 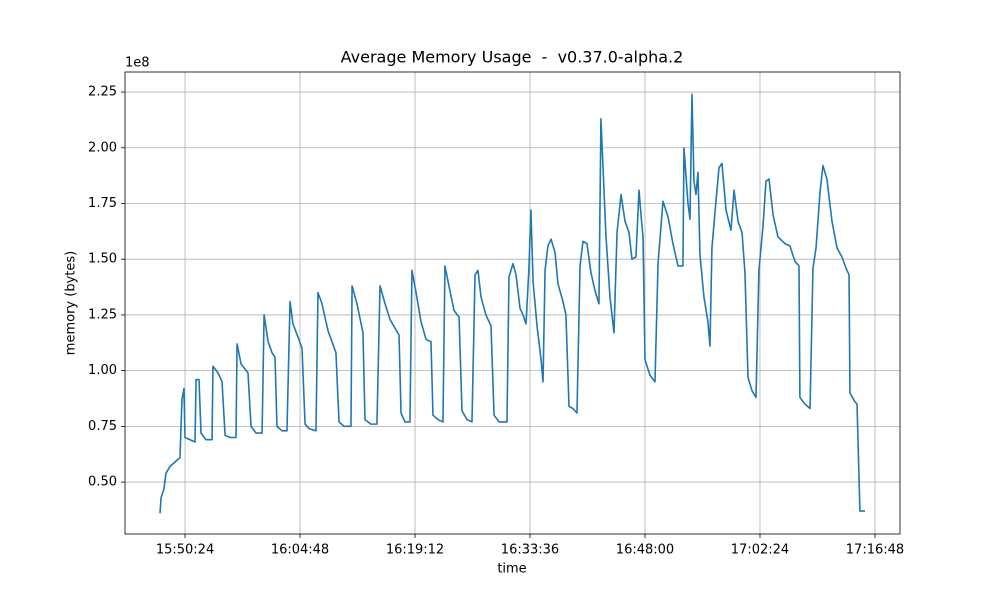 I want to click on x-tick-label: 17:16:48, so click(x=875, y=550).